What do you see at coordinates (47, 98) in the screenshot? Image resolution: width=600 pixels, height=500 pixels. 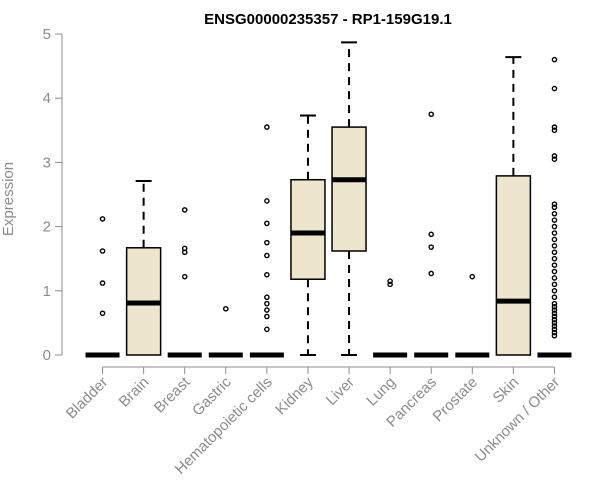 I see `y-tick-label: 4` at bounding box center [47, 98].